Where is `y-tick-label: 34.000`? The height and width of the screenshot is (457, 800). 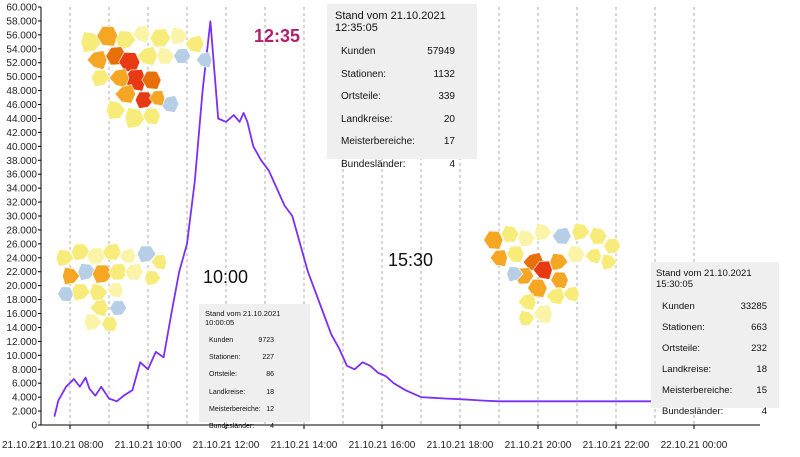 y-tick-label: 34.000 is located at coordinates (21, 189).